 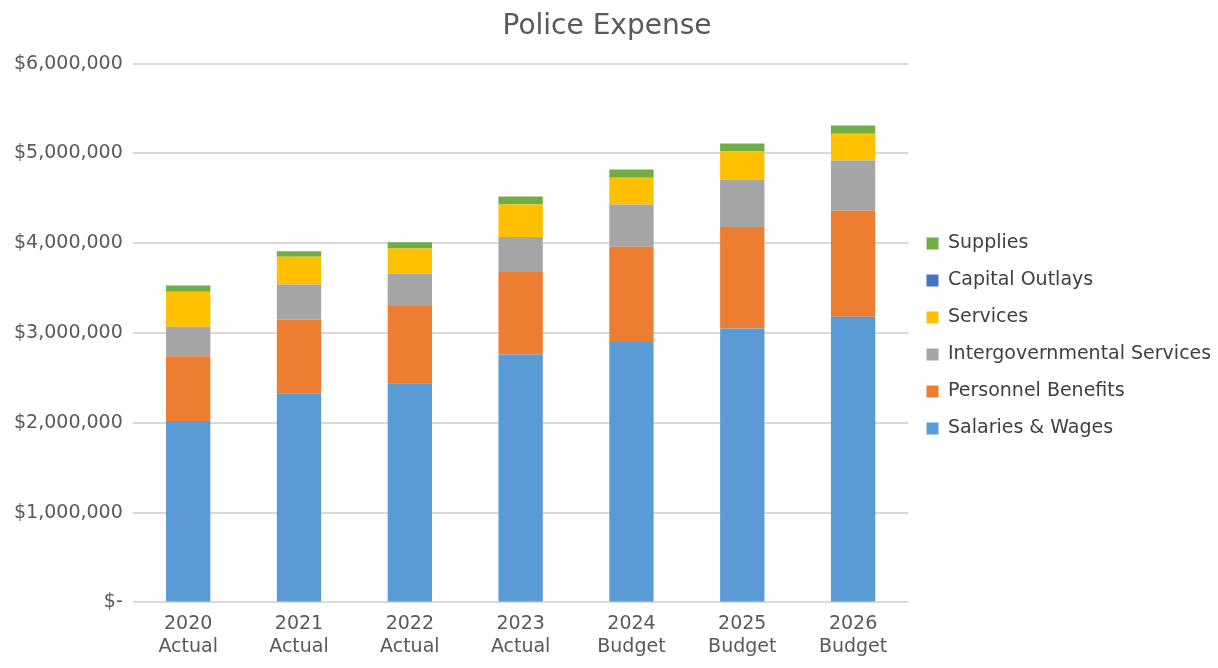 What do you see at coordinates (68, 420) in the screenshot?
I see `y-tick-label: $2,000,000` at bounding box center [68, 420].